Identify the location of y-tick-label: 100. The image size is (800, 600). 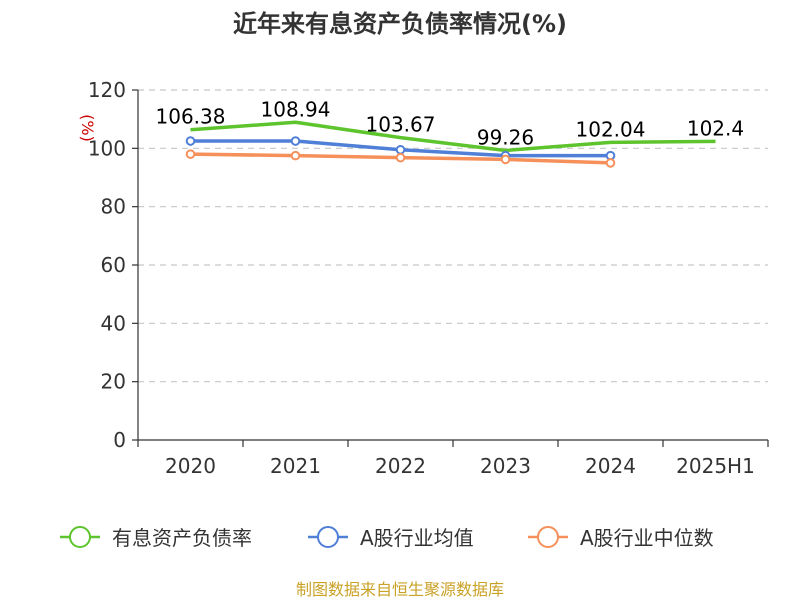
(107, 148).